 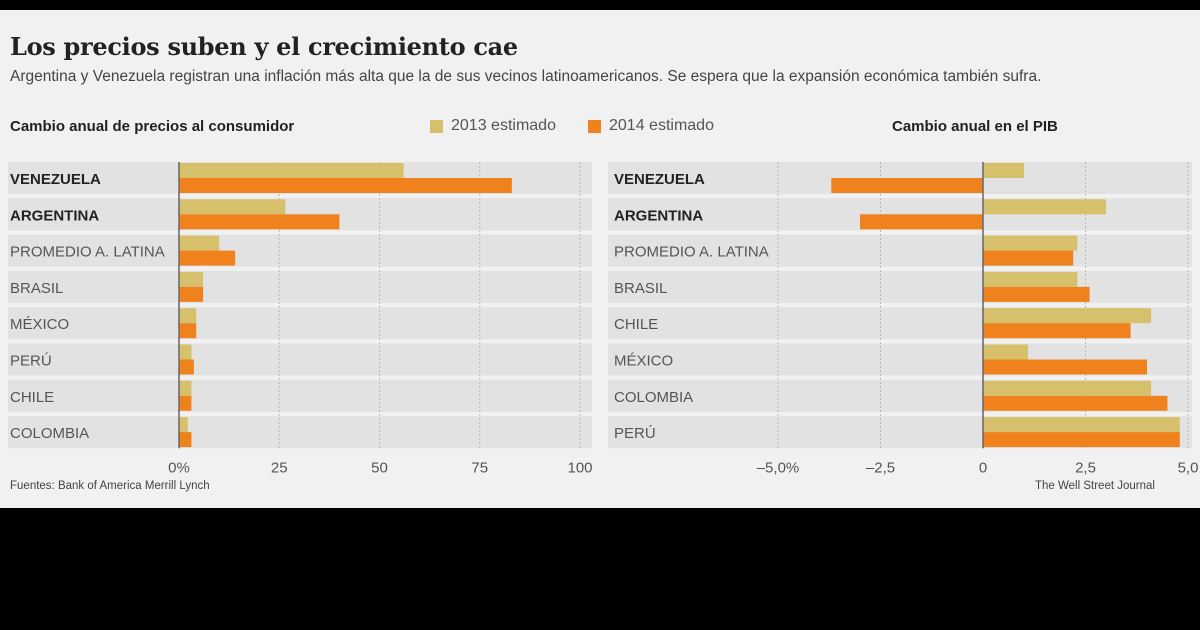 What do you see at coordinates (975, 126) in the screenshot?
I see `right-chart-title: Cambio anual en el PIB` at bounding box center [975, 126].